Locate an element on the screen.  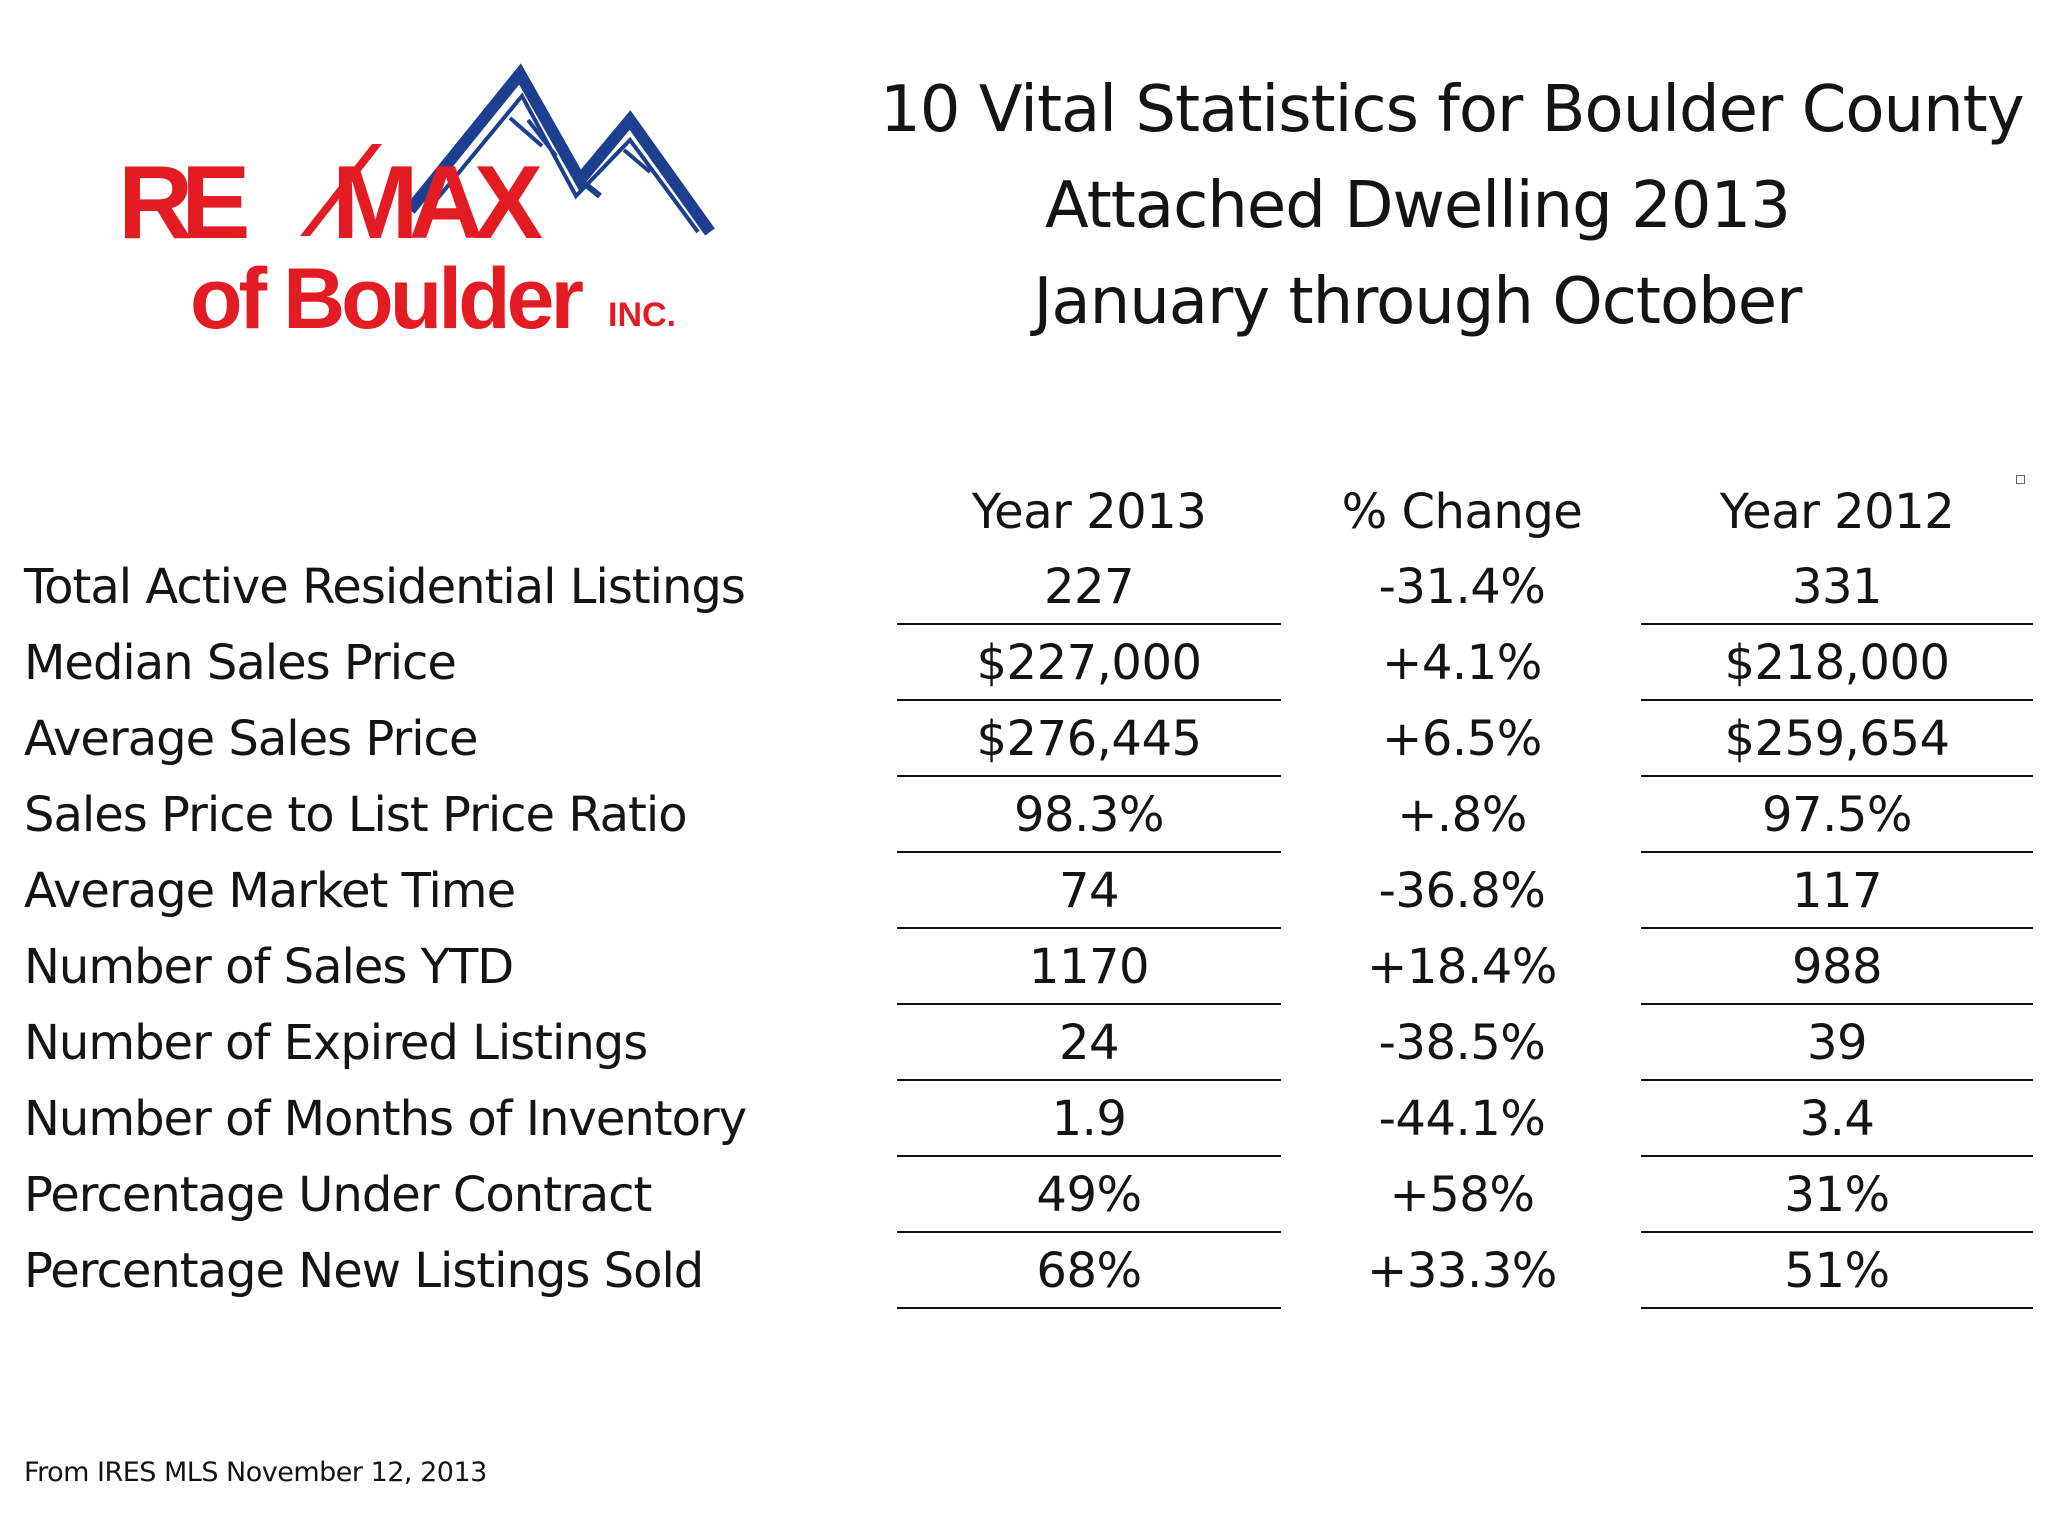
cell-year-2012: 97.5% is located at coordinates (1837, 816).